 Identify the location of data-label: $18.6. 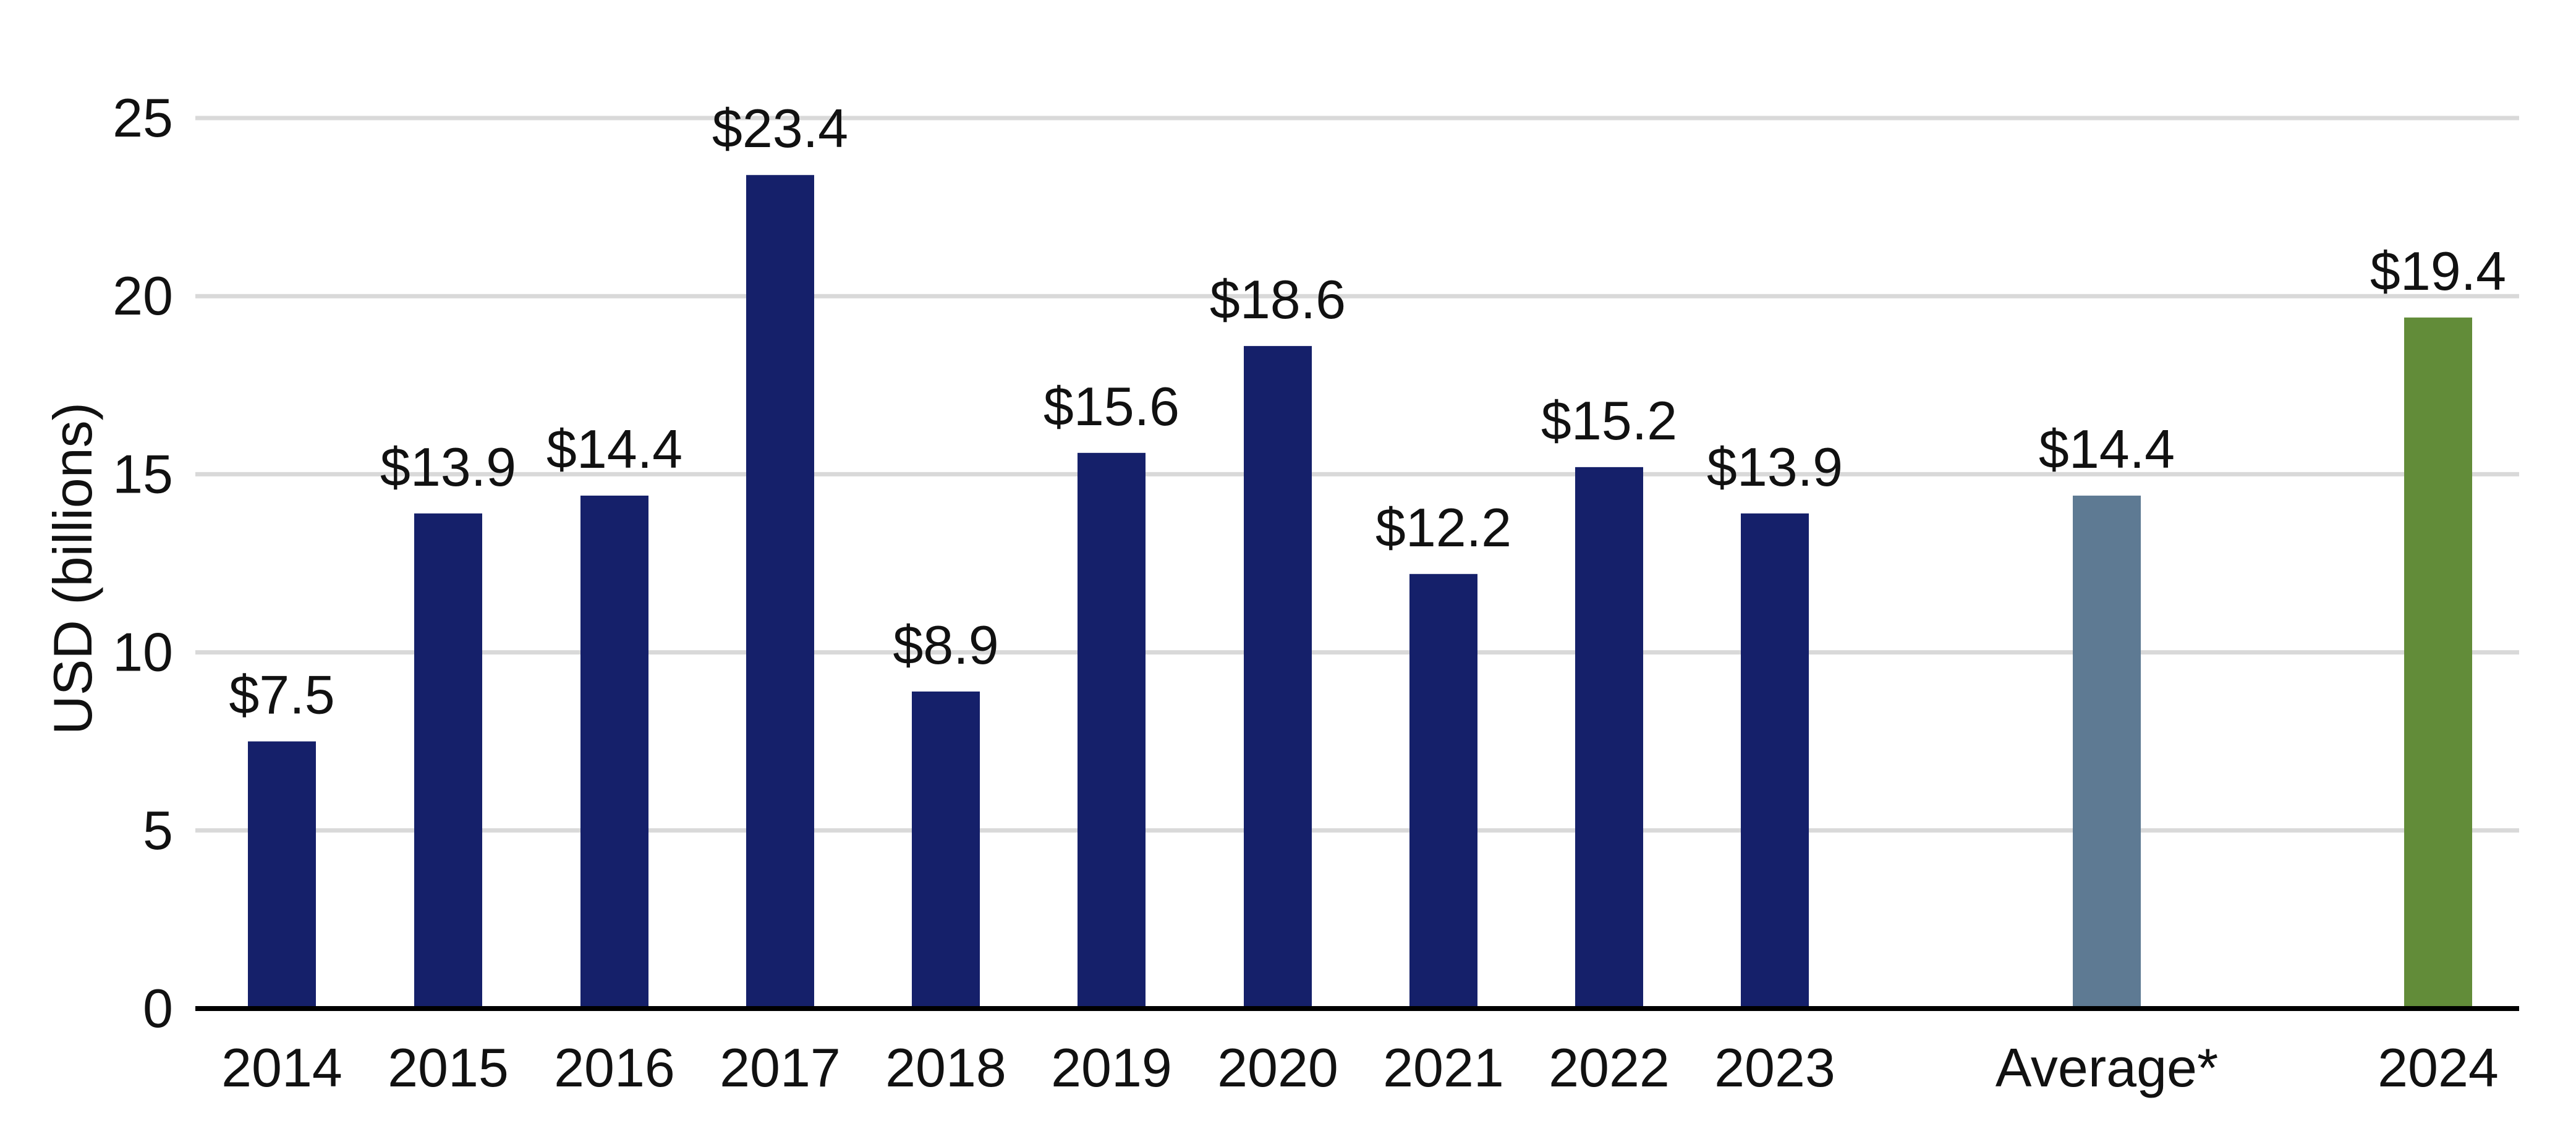
(1278, 299).